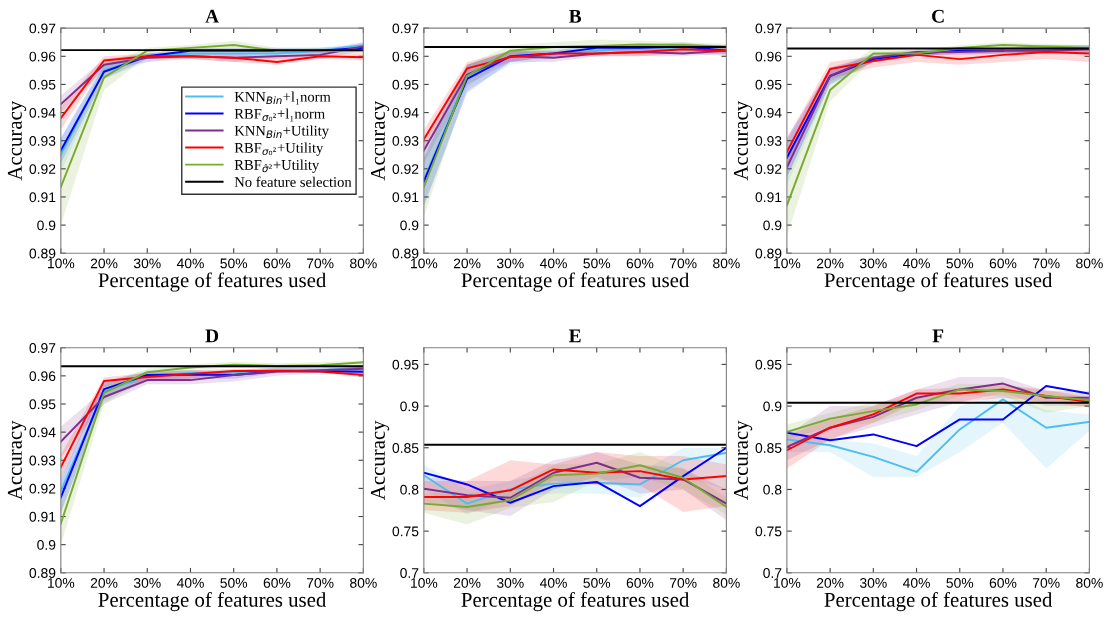 This screenshot has width=1106, height=626. Describe the element at coordinates (277, 166) in the screenshot. I see `legend-label: RBF$_{σ̂²}$+Utility` at that location.